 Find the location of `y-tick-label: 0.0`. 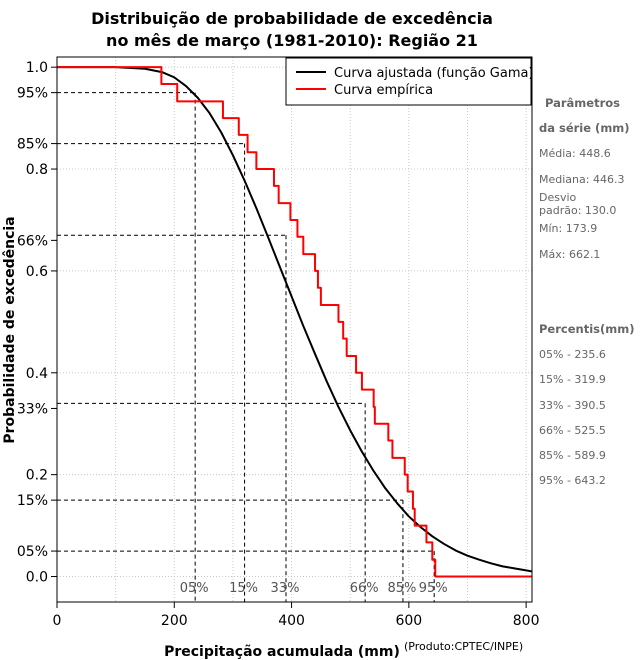

y-tick-label: 0.0 is located at coordinates (37, 578).